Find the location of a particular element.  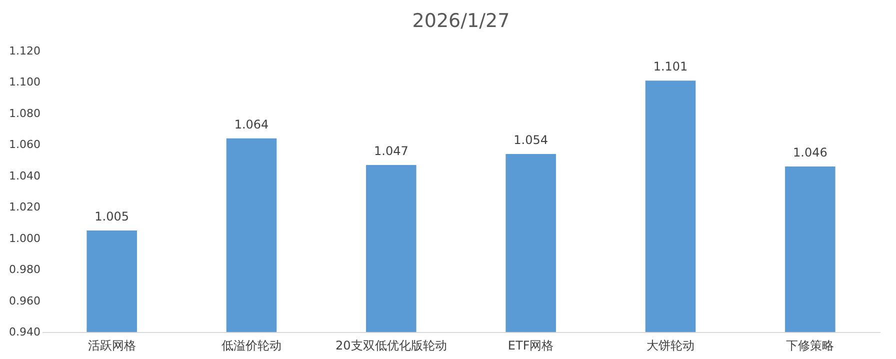

y-tick-label: 1.000 is located at coordinates (24, 238).